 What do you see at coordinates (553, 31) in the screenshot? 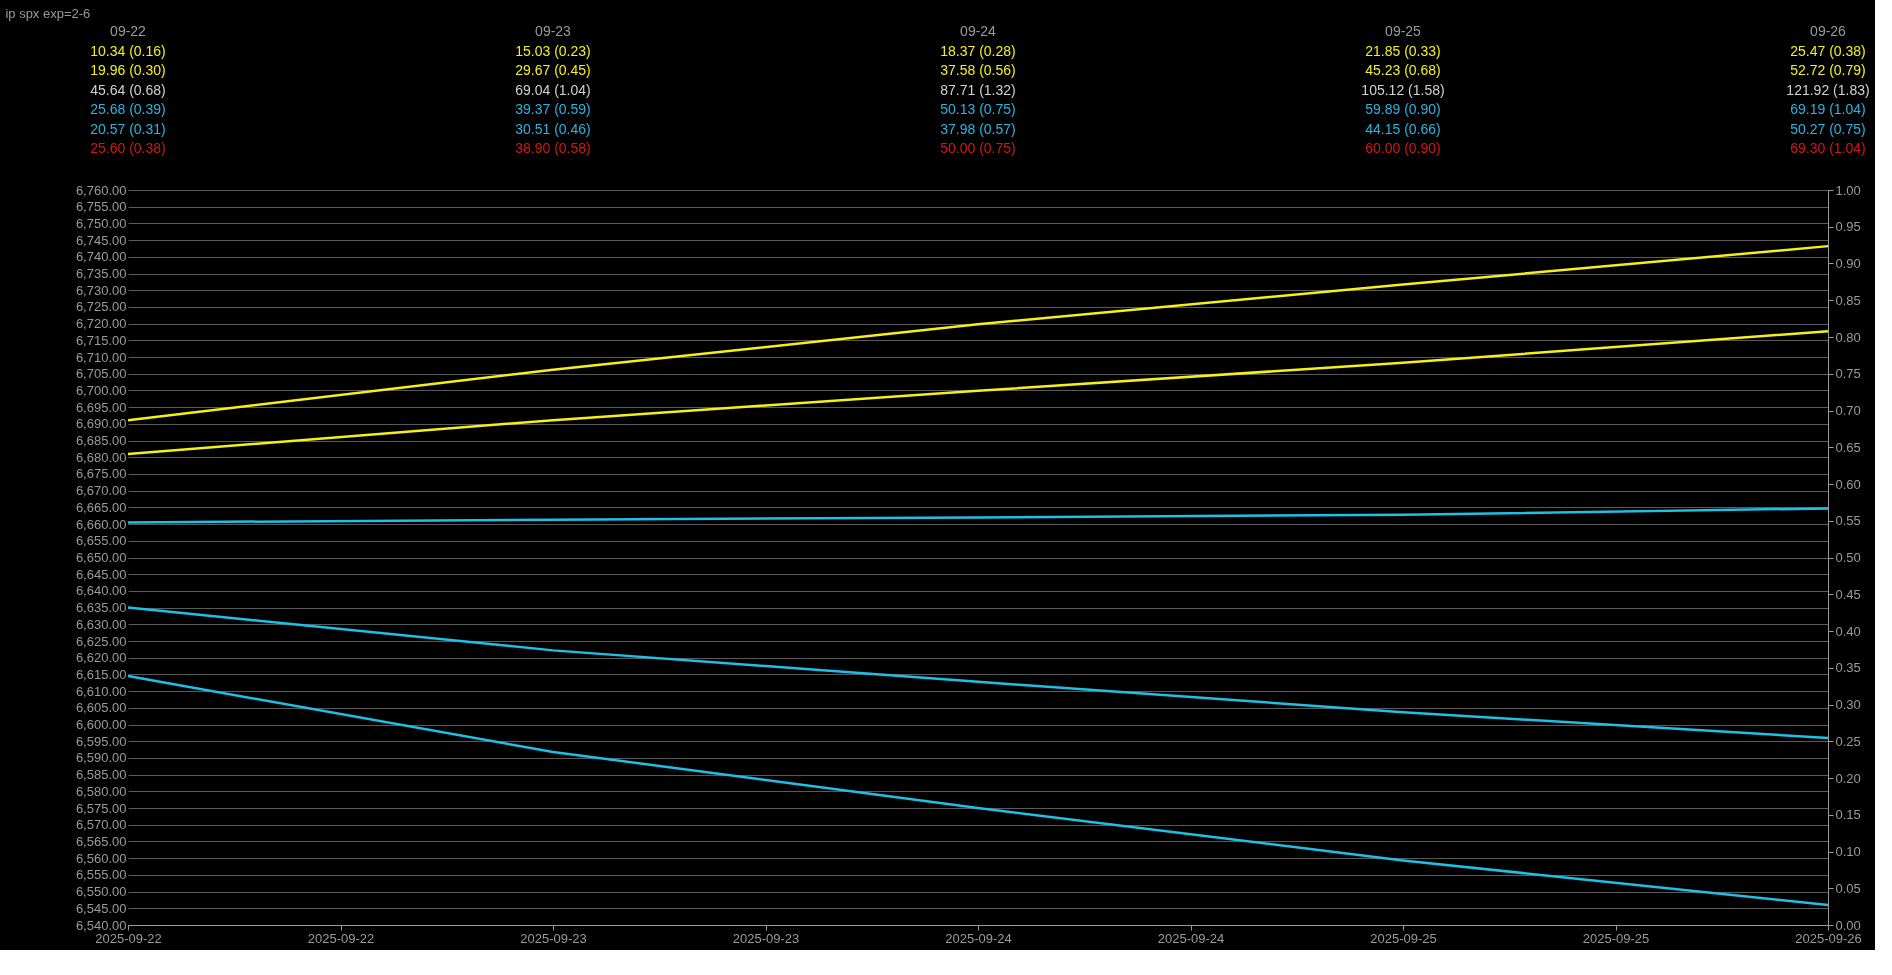
I see `text: 09-23` at bounding box center [553, 31].